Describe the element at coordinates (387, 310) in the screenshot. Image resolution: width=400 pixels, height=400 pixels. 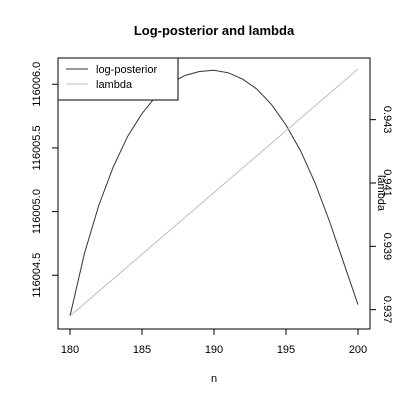
I see `y-right-tick-label: 0.937` at that location.